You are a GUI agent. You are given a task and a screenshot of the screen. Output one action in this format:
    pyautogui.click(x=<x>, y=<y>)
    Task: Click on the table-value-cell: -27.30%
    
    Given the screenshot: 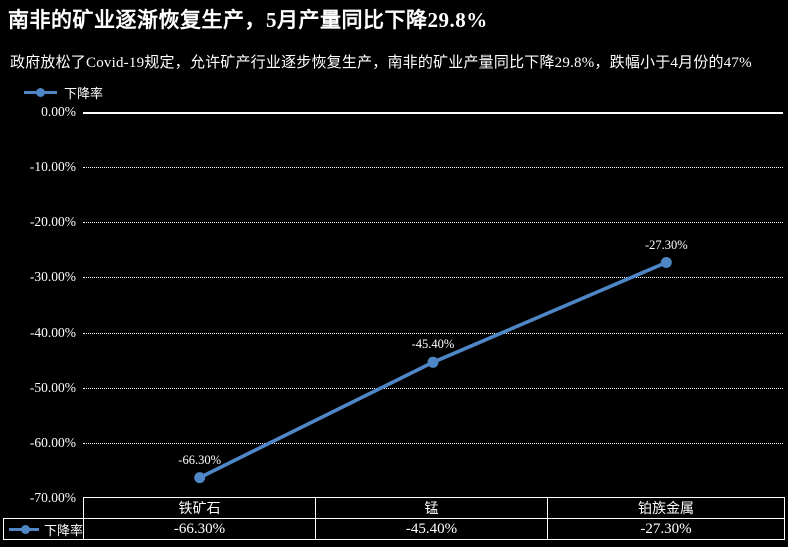 What is the action you would take?
    pyautogui.click(x=666, y=529)
    